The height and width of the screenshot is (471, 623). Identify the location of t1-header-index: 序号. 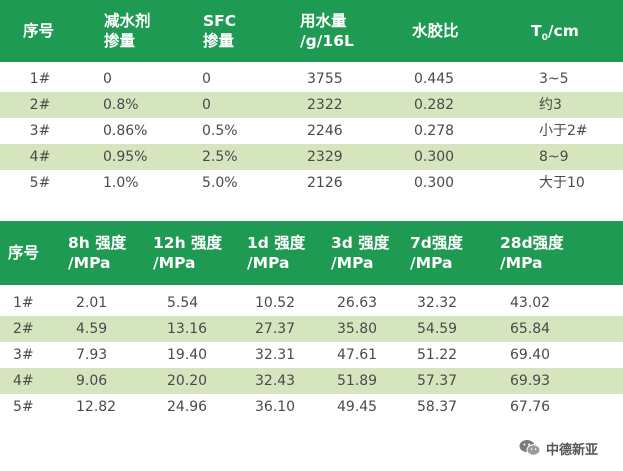
(39, 31).